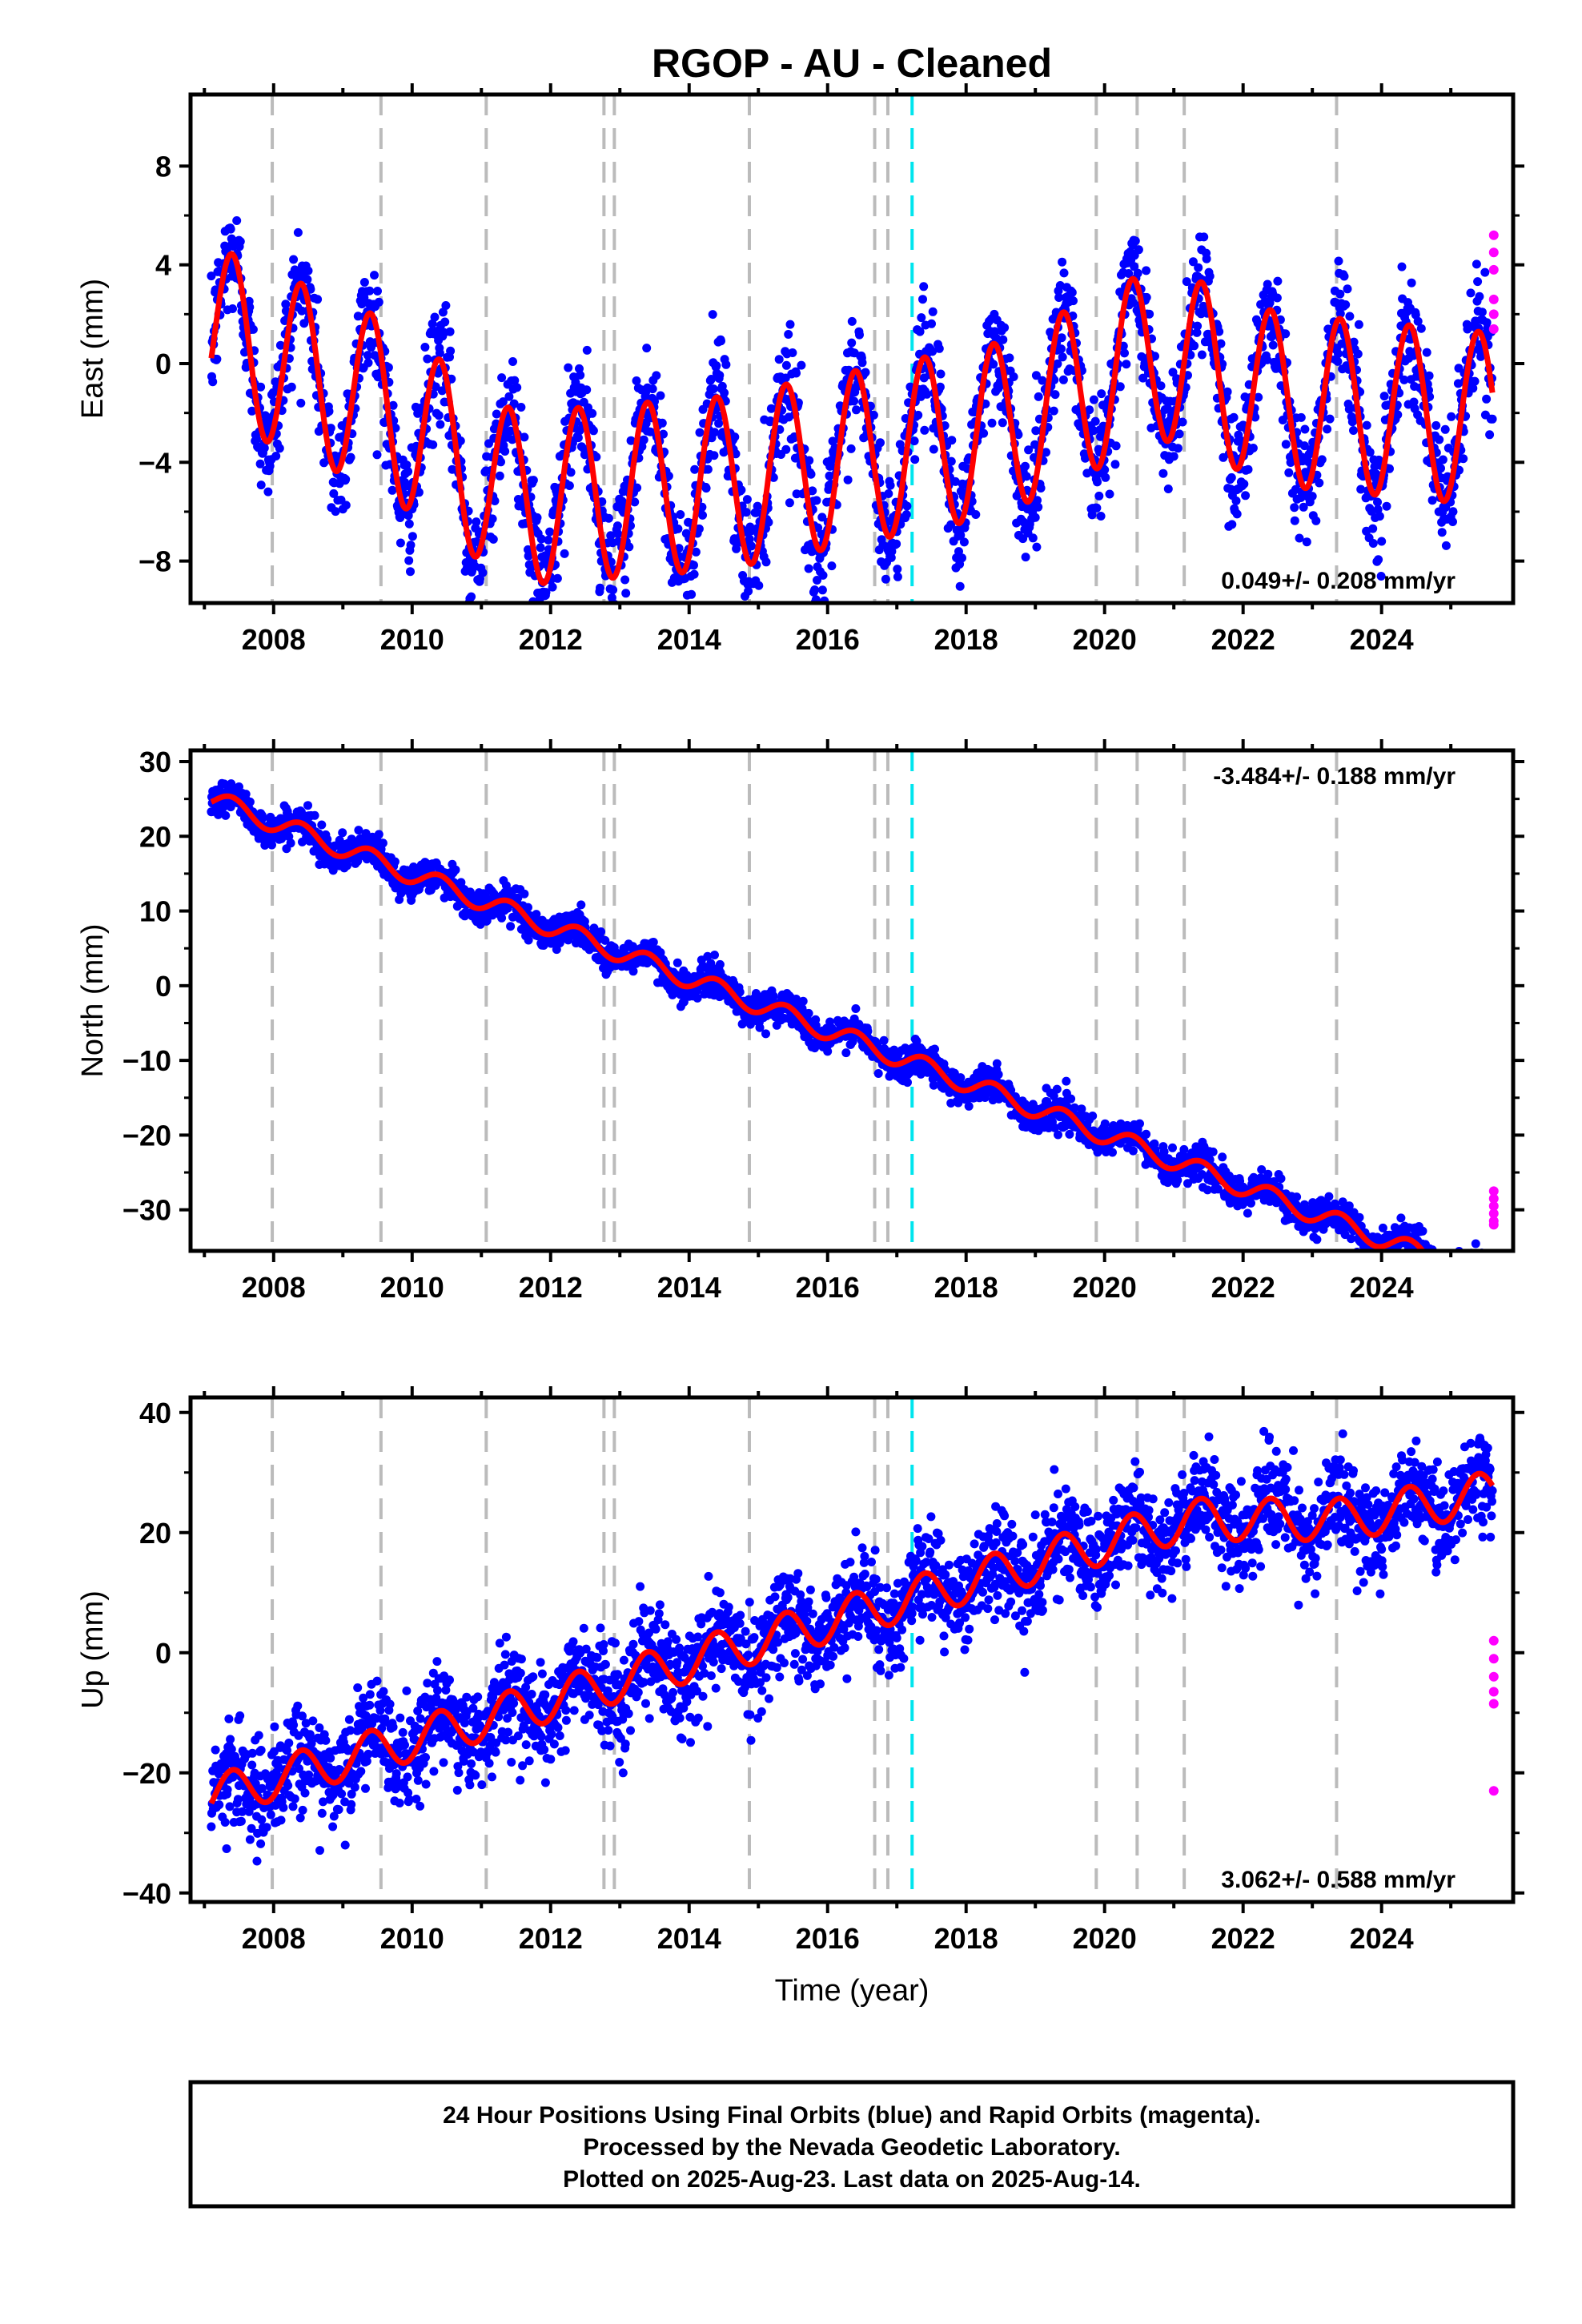 This screenshot has width=1582, height=2324. What do you see at coordinates (1493, 299) in the screenshot?
I see `rapid-point` at bounding box center [1493, 299].